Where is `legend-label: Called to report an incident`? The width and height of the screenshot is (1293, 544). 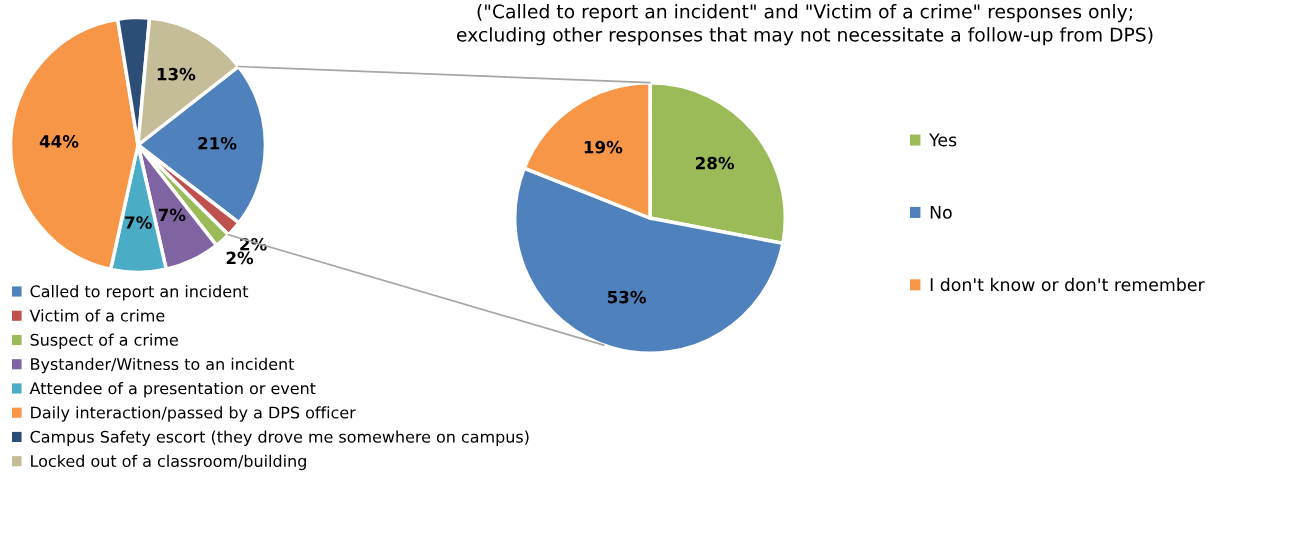 legend-label: Called to report an incident is located at coordinates (139, 293).